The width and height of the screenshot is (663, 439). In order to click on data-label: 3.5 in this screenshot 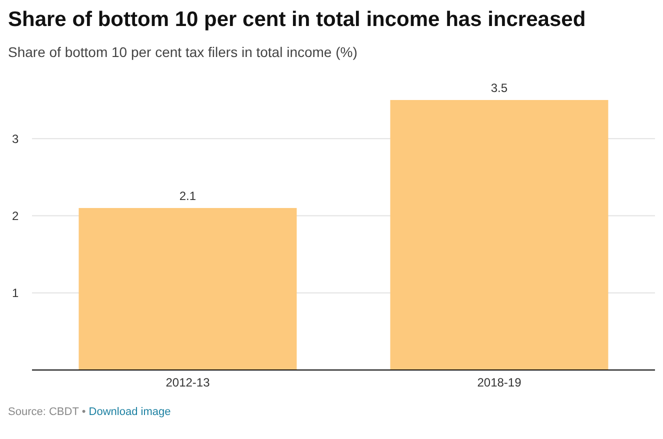, I will do `click(499, 88)`.